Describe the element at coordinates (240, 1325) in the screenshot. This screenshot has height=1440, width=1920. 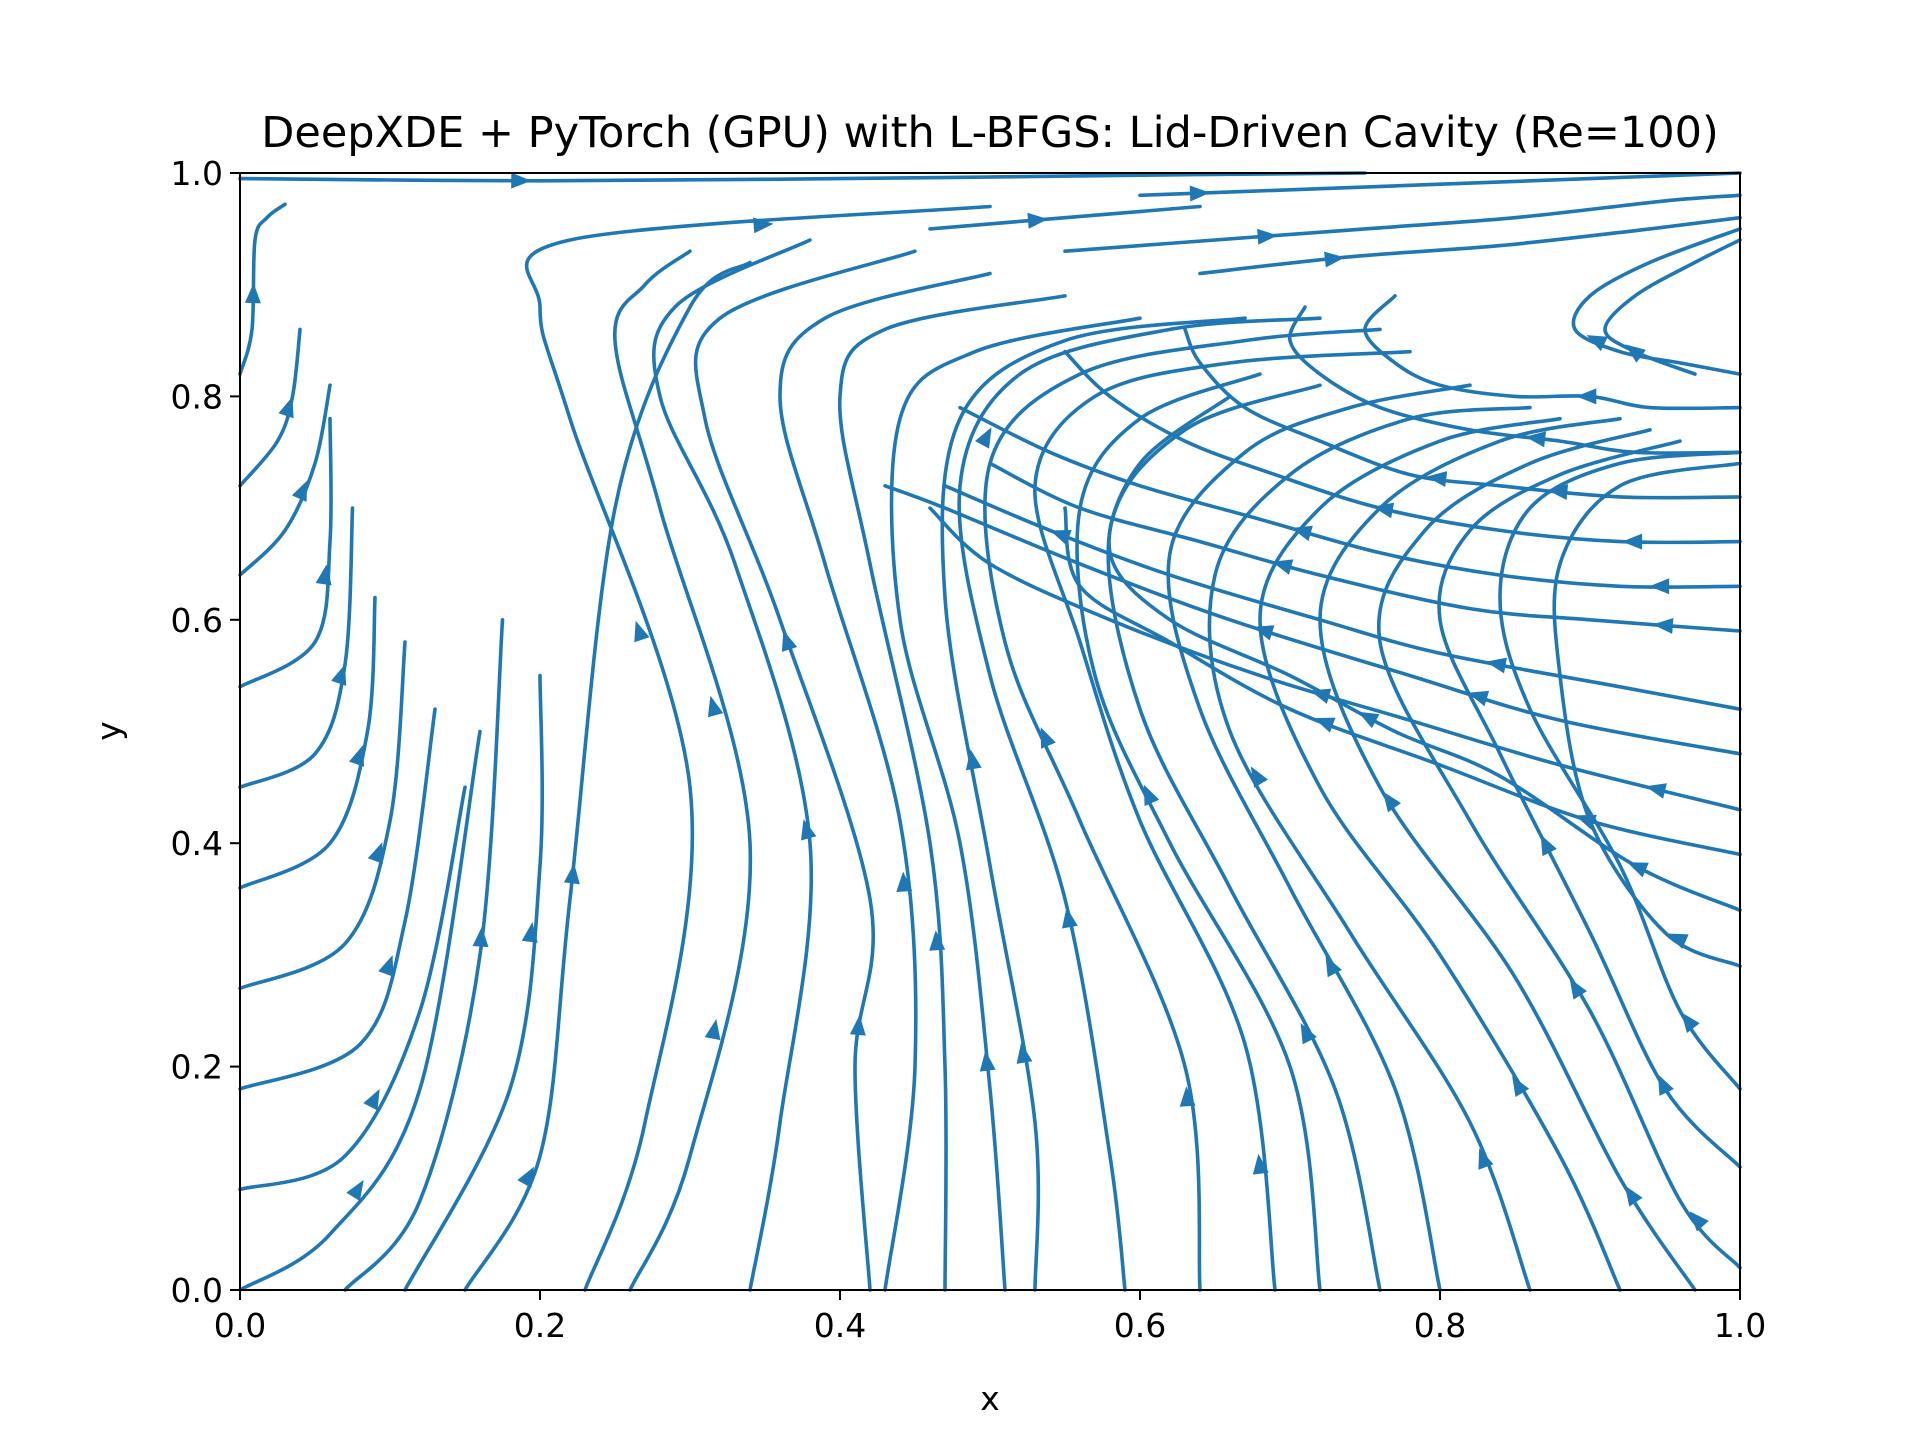
I see `x-tick-label: 0.0` at that location.